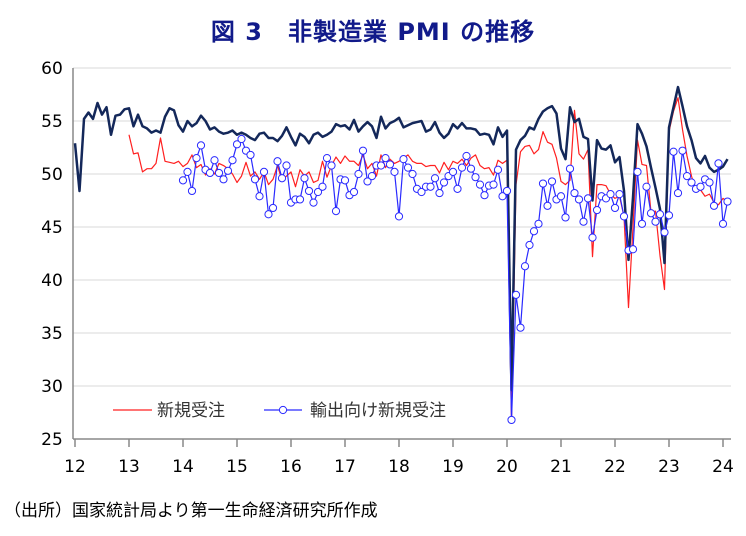 The width and height of the screenshot is (746, 536). Describe the element at coordinates (399, 467) in the screenshot. I see `x-tick-label: 18` at that location.